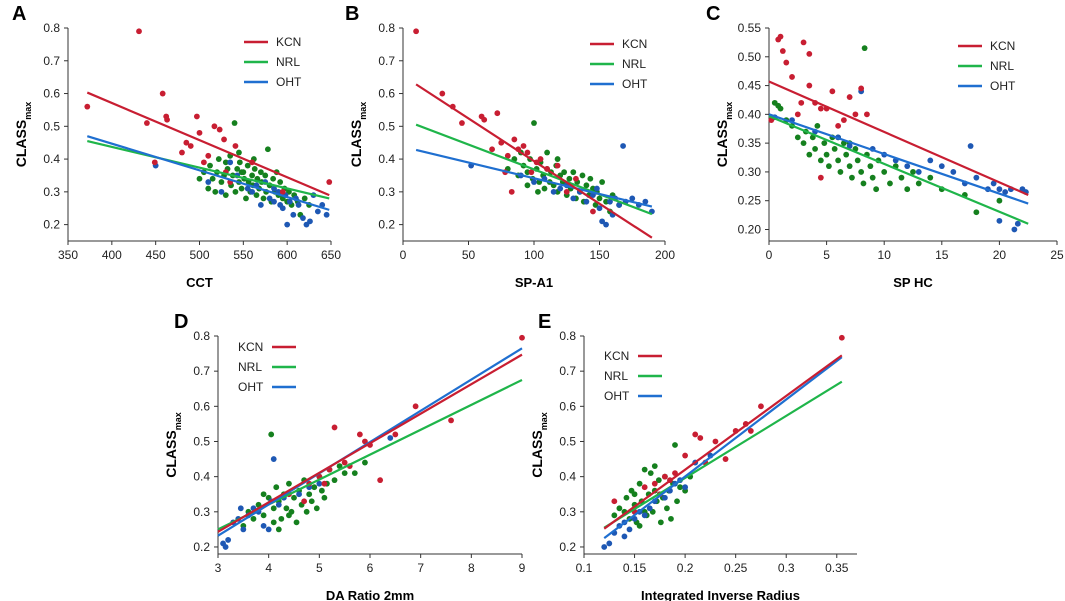  What do you see at coordinates (331, 255) in the screenshot?
I see `x-tick-label: 650` at bounding box center [331, 255].